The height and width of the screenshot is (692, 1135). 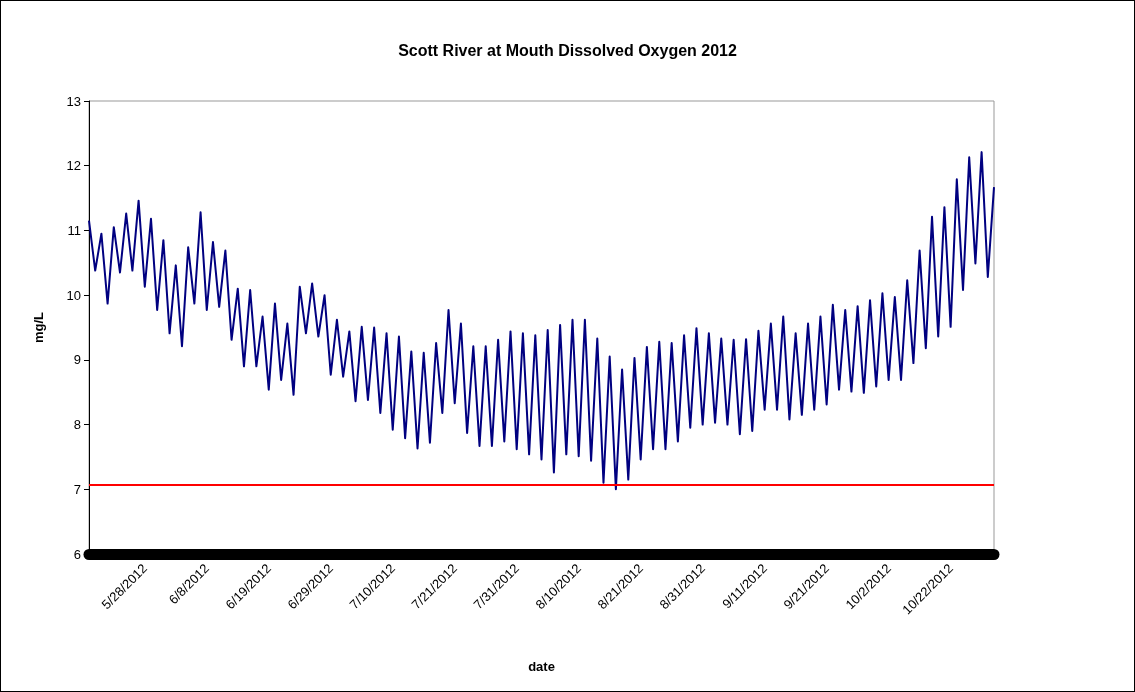 What do you see at coordinates (77, 360) in the screenshot?
I see `y-tick-label: 9` at bounding box center [77, 360].